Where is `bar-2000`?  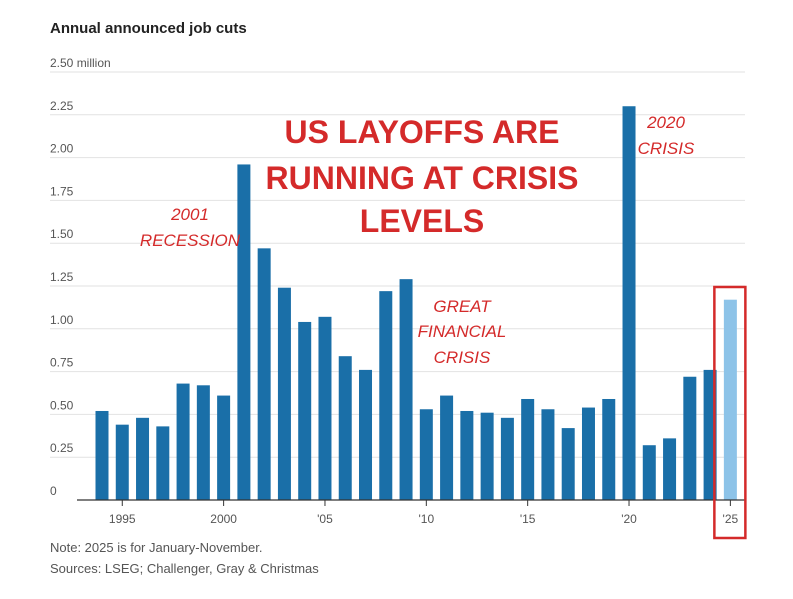 bar-2000 is located at coordinates (224, 447).